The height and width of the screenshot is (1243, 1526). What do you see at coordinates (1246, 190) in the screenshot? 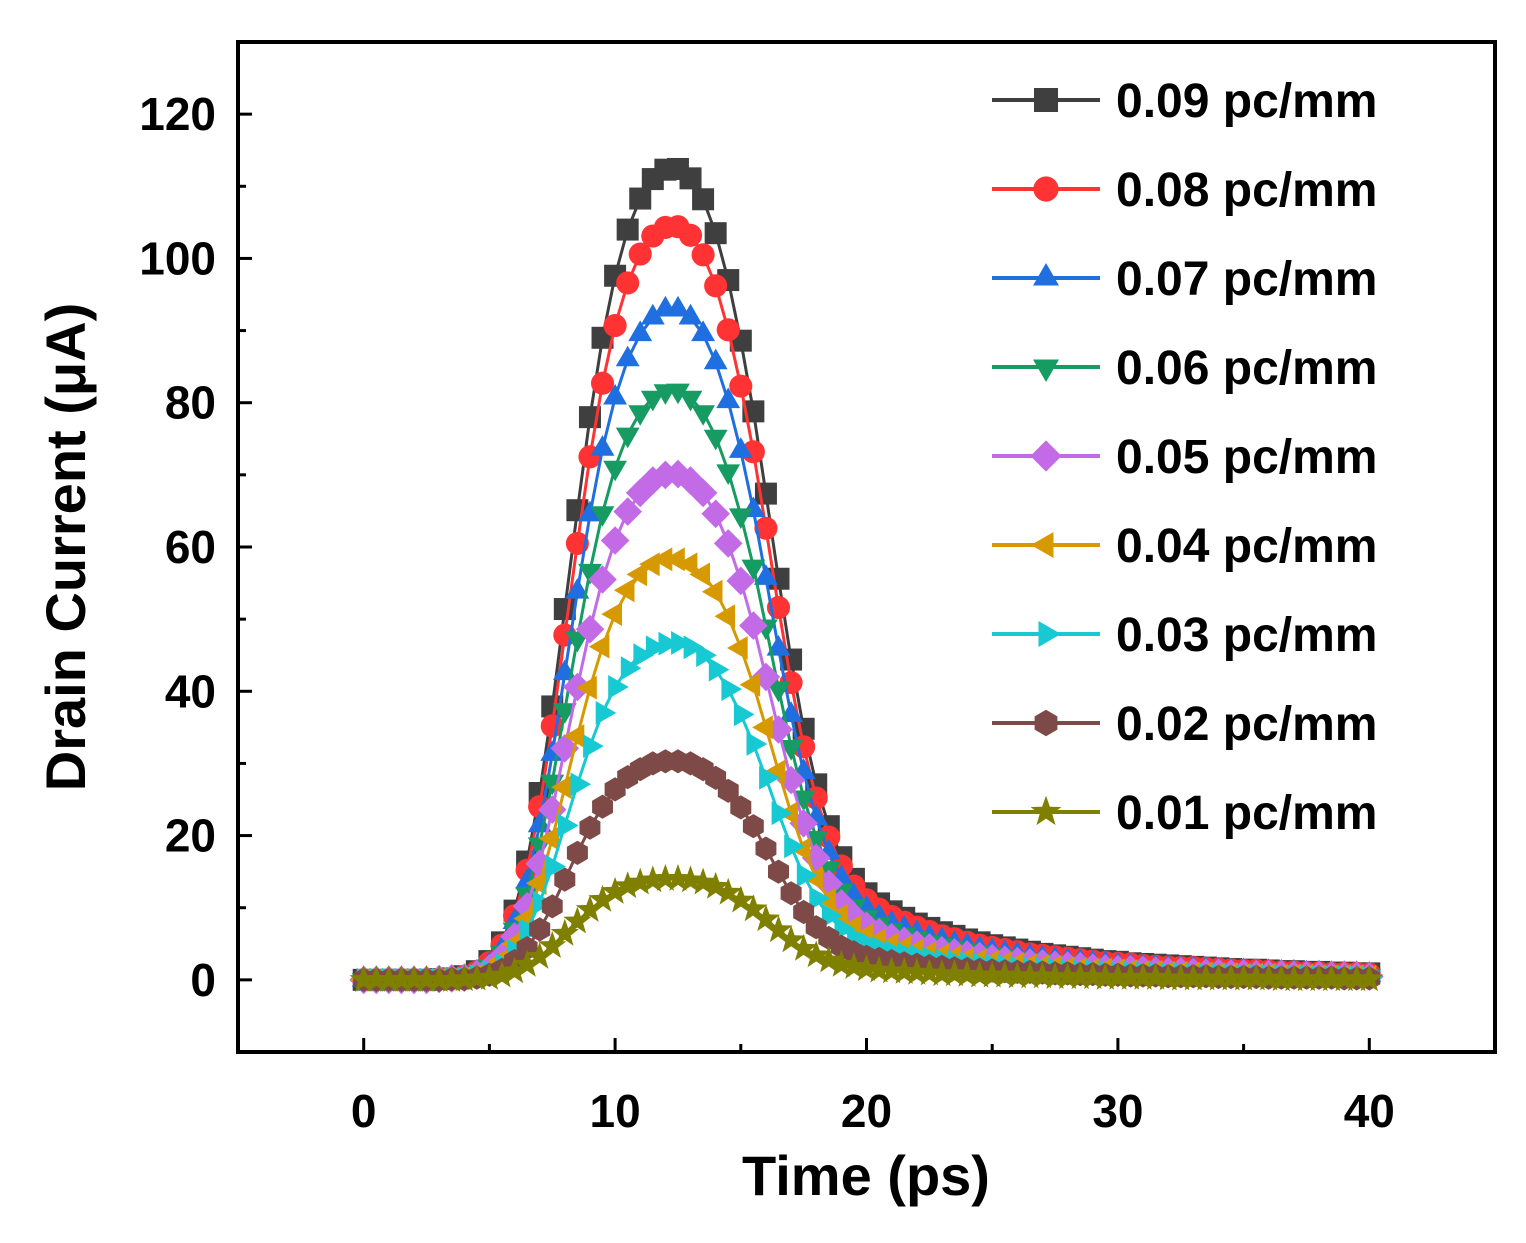
I see `legend-label: 0.08 pc/mm` at bounding box center [1246, 190].